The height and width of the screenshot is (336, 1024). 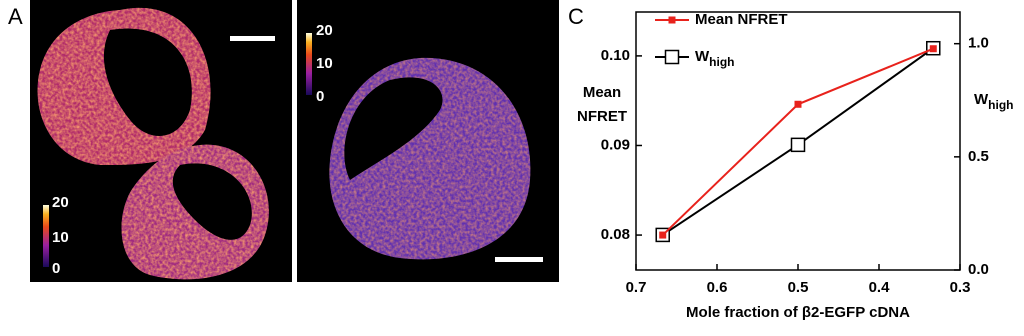 What do you see at coordinates (960, 287) in the screenshot?
I see `x-tick-label: 0.3` at bounding box center [960, 287].